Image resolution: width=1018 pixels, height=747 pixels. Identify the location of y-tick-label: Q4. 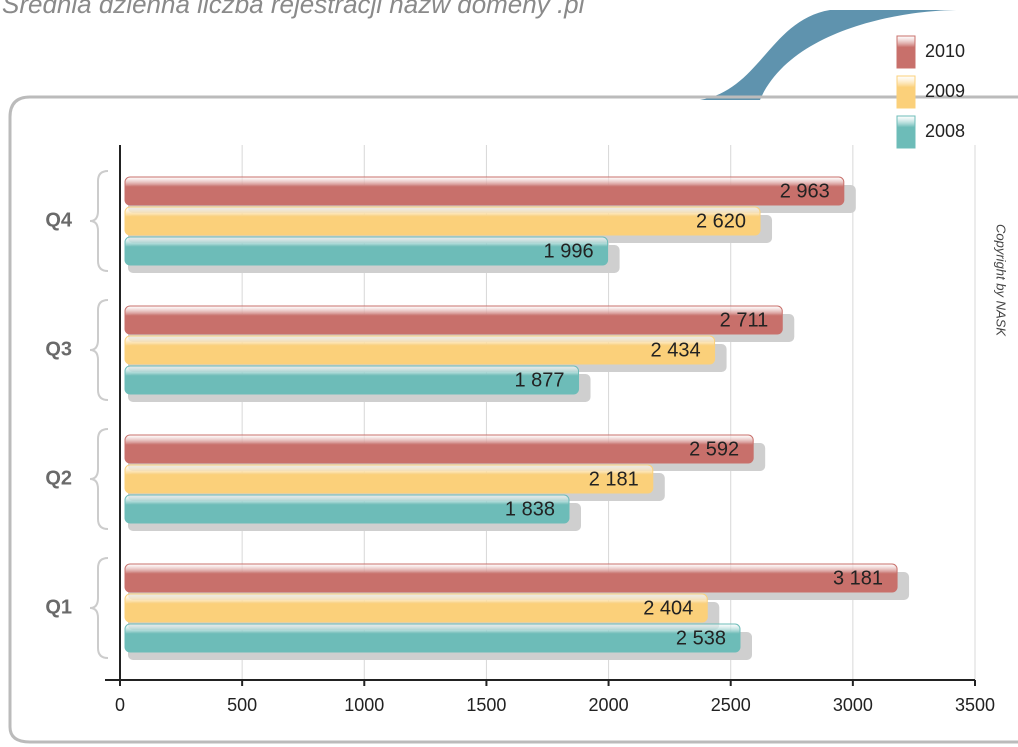
(59, 220).